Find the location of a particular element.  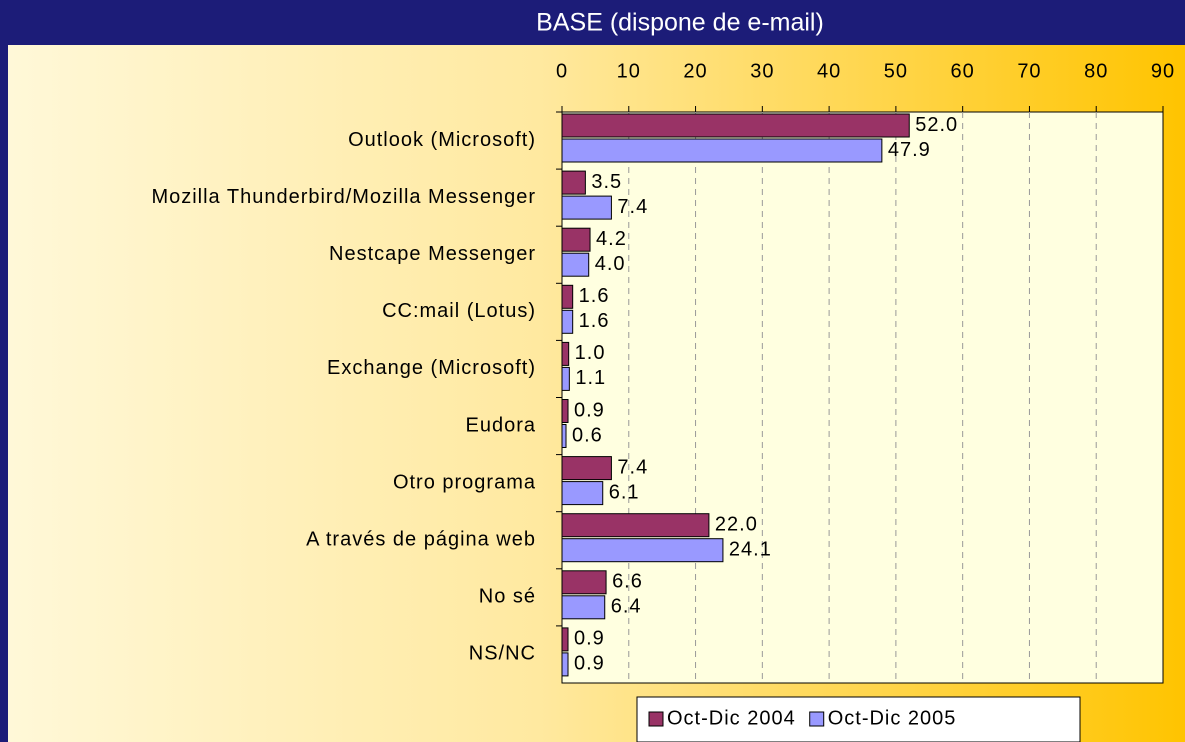

y-tick-label: No sé is located at coordinates (507, 597).